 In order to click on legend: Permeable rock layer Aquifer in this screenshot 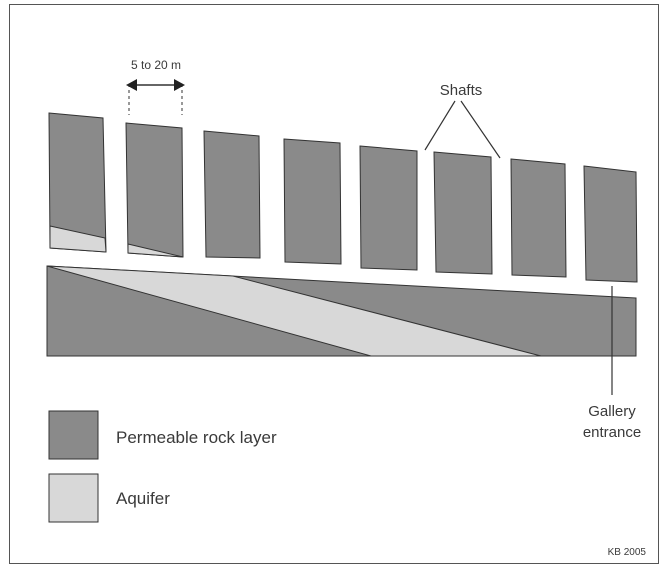, I will do `click(162, 466)`.